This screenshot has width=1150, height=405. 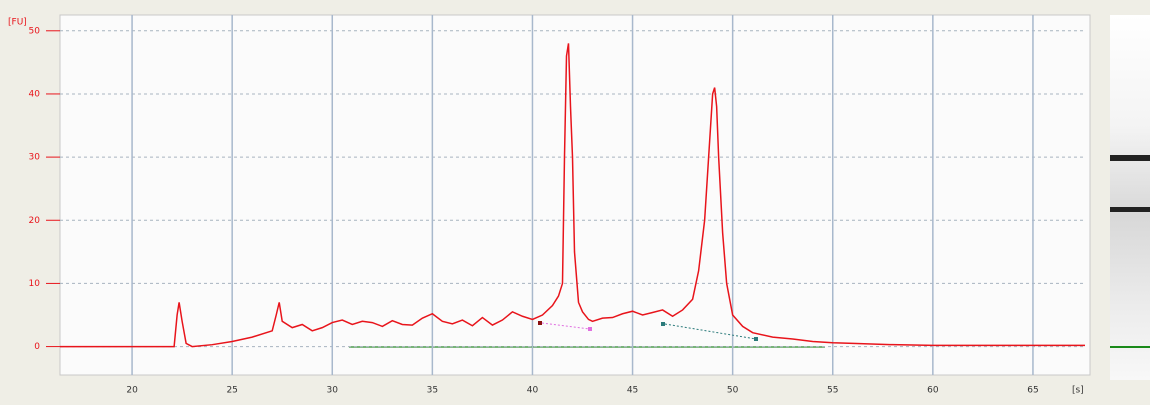 I want to click on y-tick-label: 20, so click(x=35, y=221).